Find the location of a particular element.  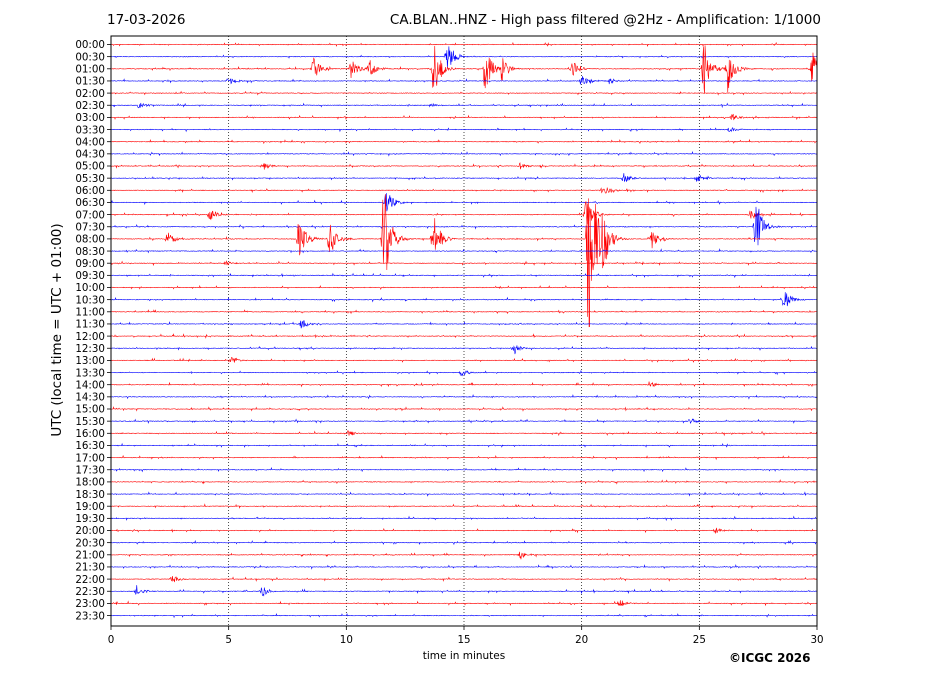

y-tick-label: 12:30 is located at coordinates (90, 349).